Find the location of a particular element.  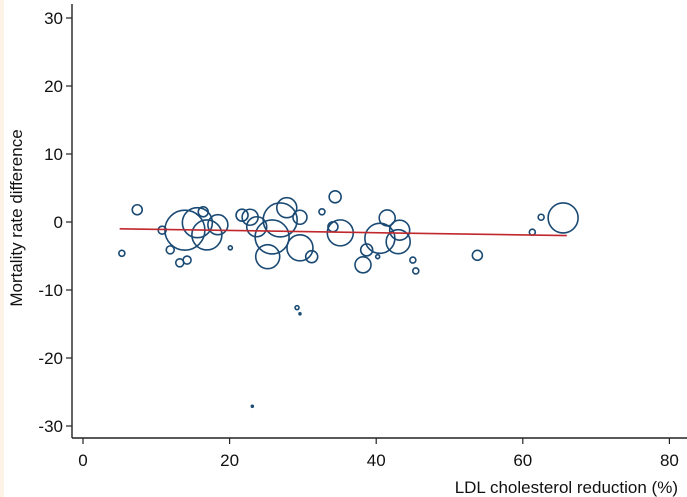

y-tick-label: 10 is located at coordinates (53, 154).